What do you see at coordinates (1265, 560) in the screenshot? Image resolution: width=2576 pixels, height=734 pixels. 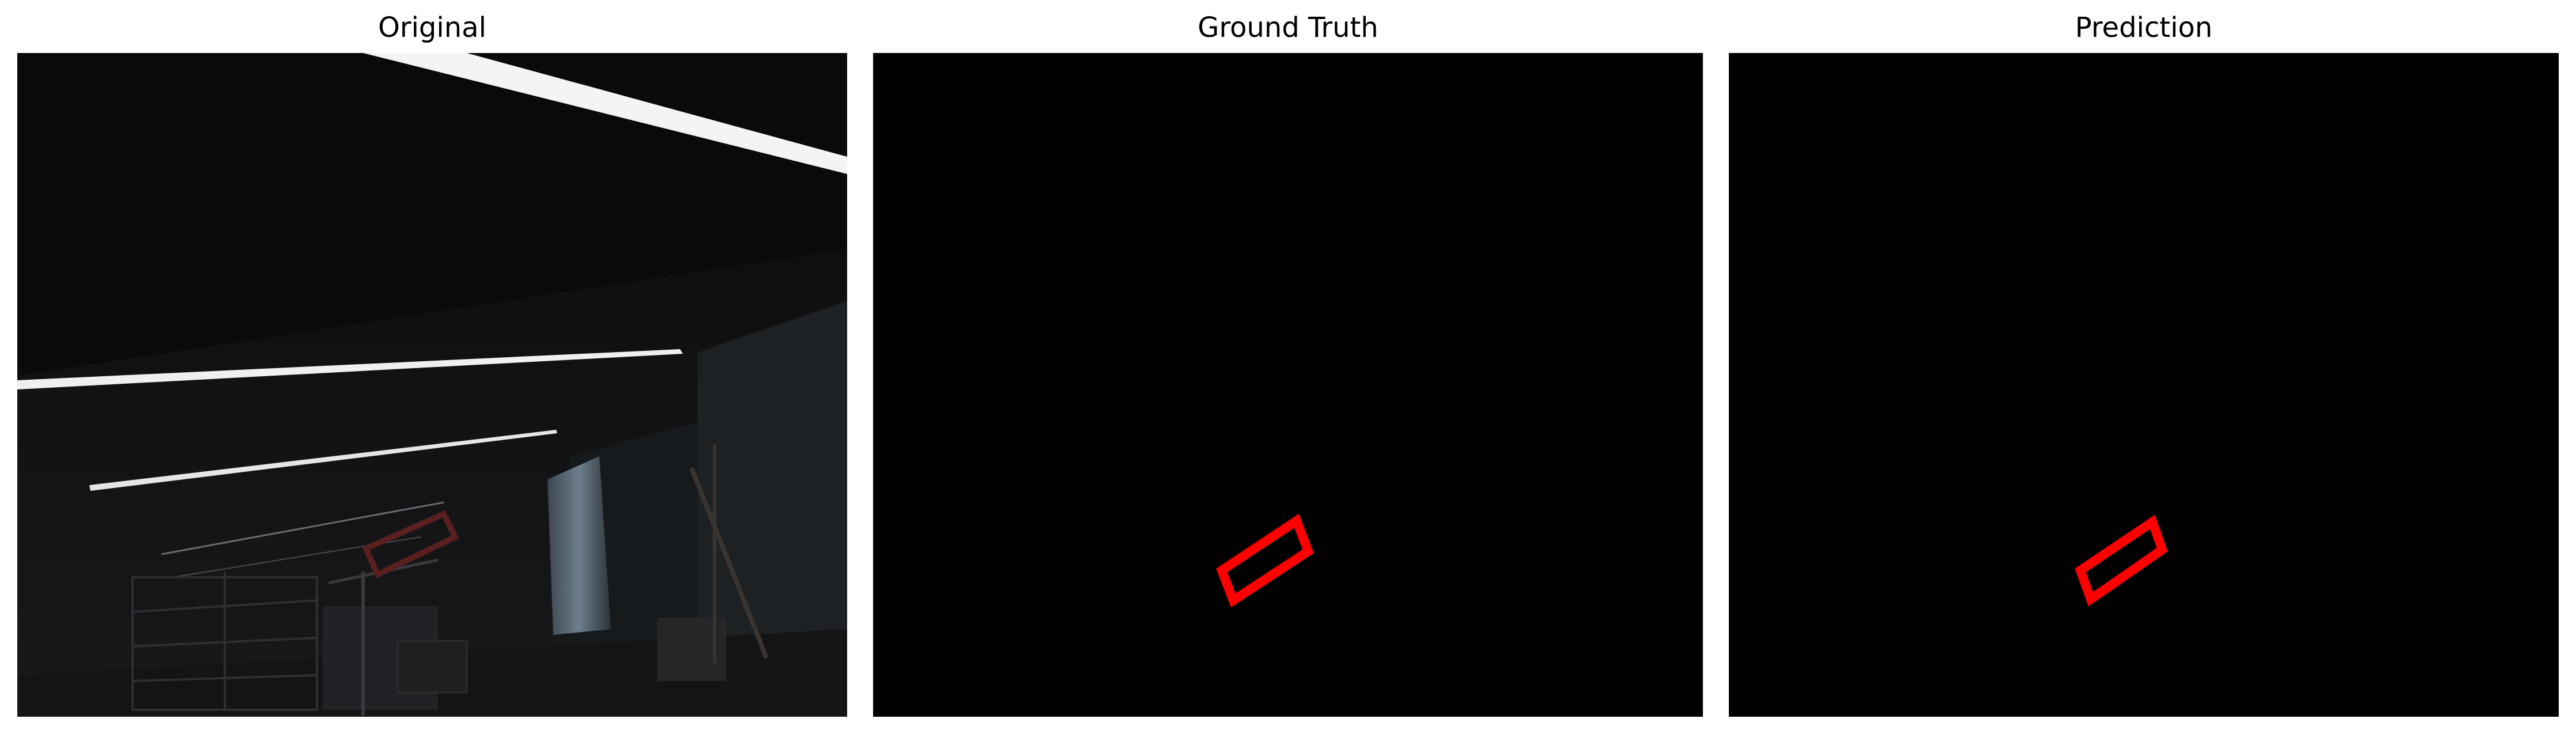 I see `ground-truth-outline` at bounding box center [1265, 560].